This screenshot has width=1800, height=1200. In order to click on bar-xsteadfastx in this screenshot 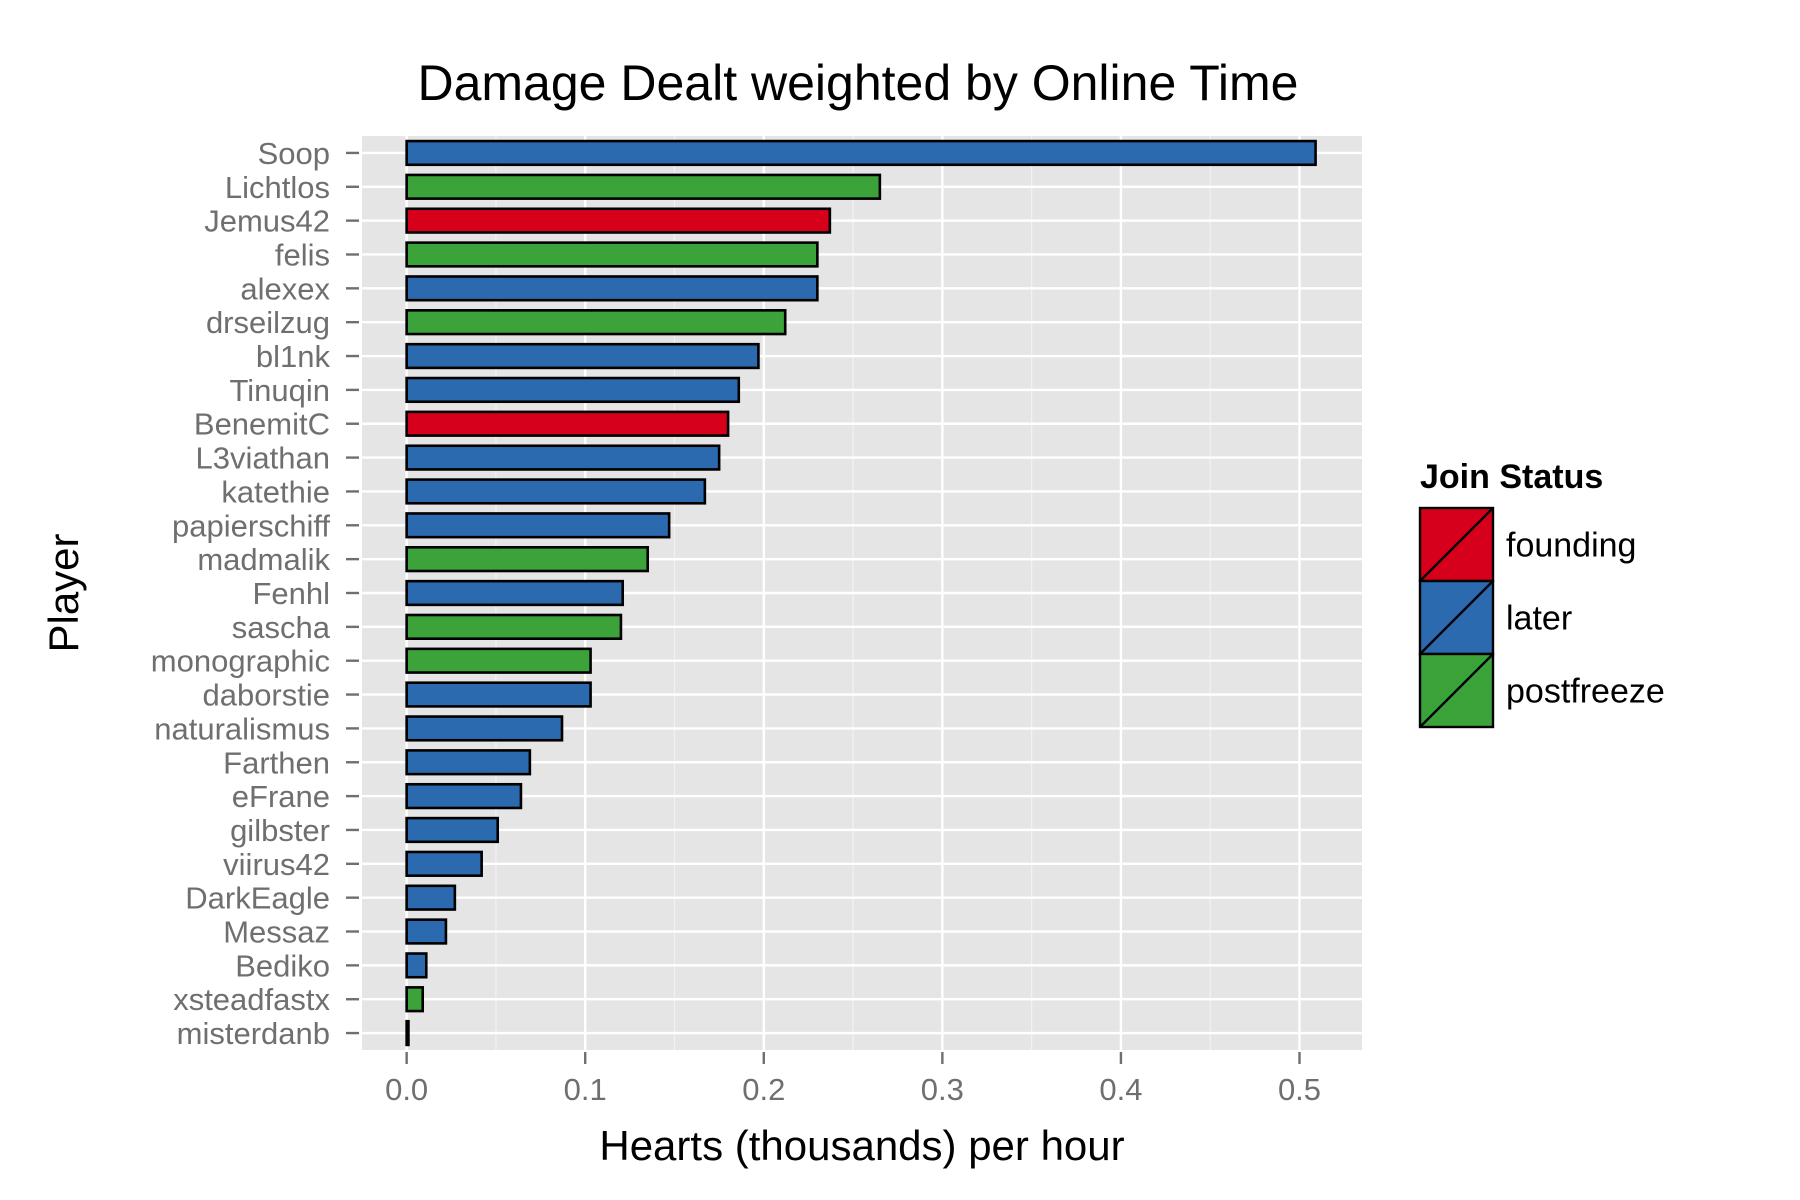, I will do `click(415, 999)`.